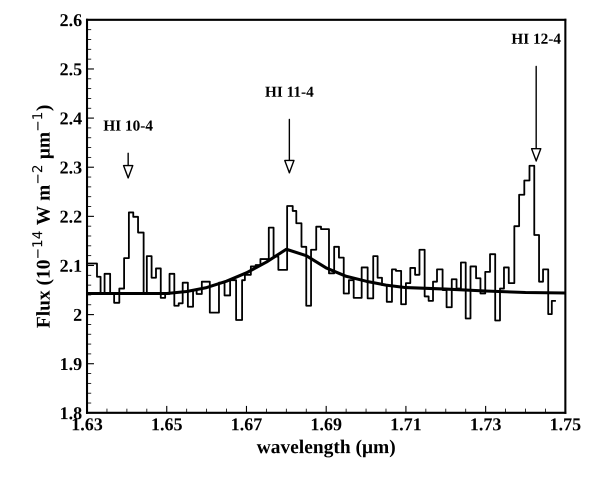 This screenshot has height=484, width=592. I want to click on x-tick-label: 1.69, so click(327, 424).